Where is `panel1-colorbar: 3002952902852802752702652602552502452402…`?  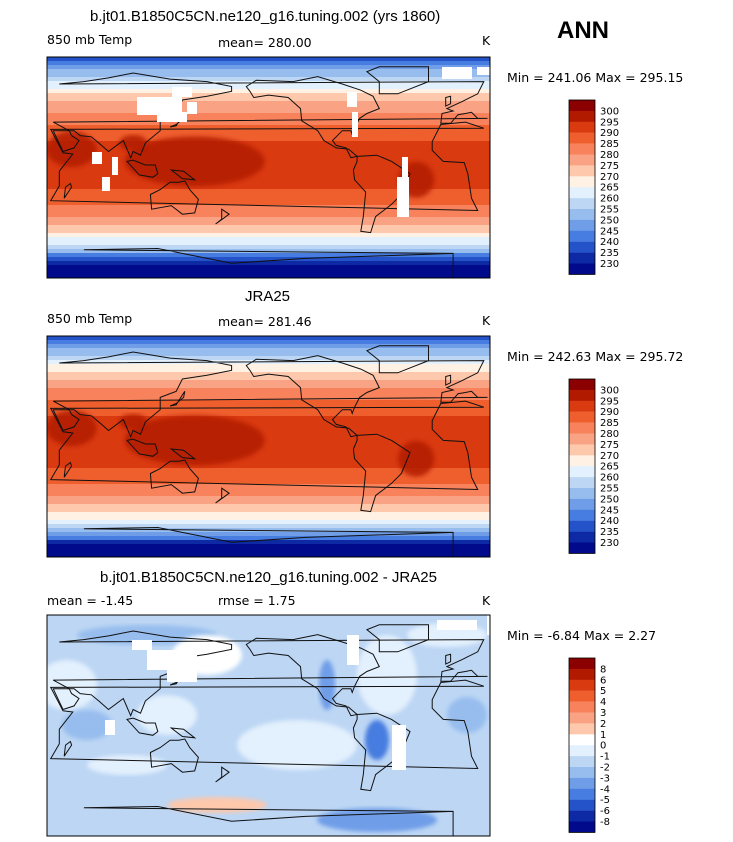
panel1-colorbar: 3002952902852802752702652602552502452402… is located at coordinates (593, 187).